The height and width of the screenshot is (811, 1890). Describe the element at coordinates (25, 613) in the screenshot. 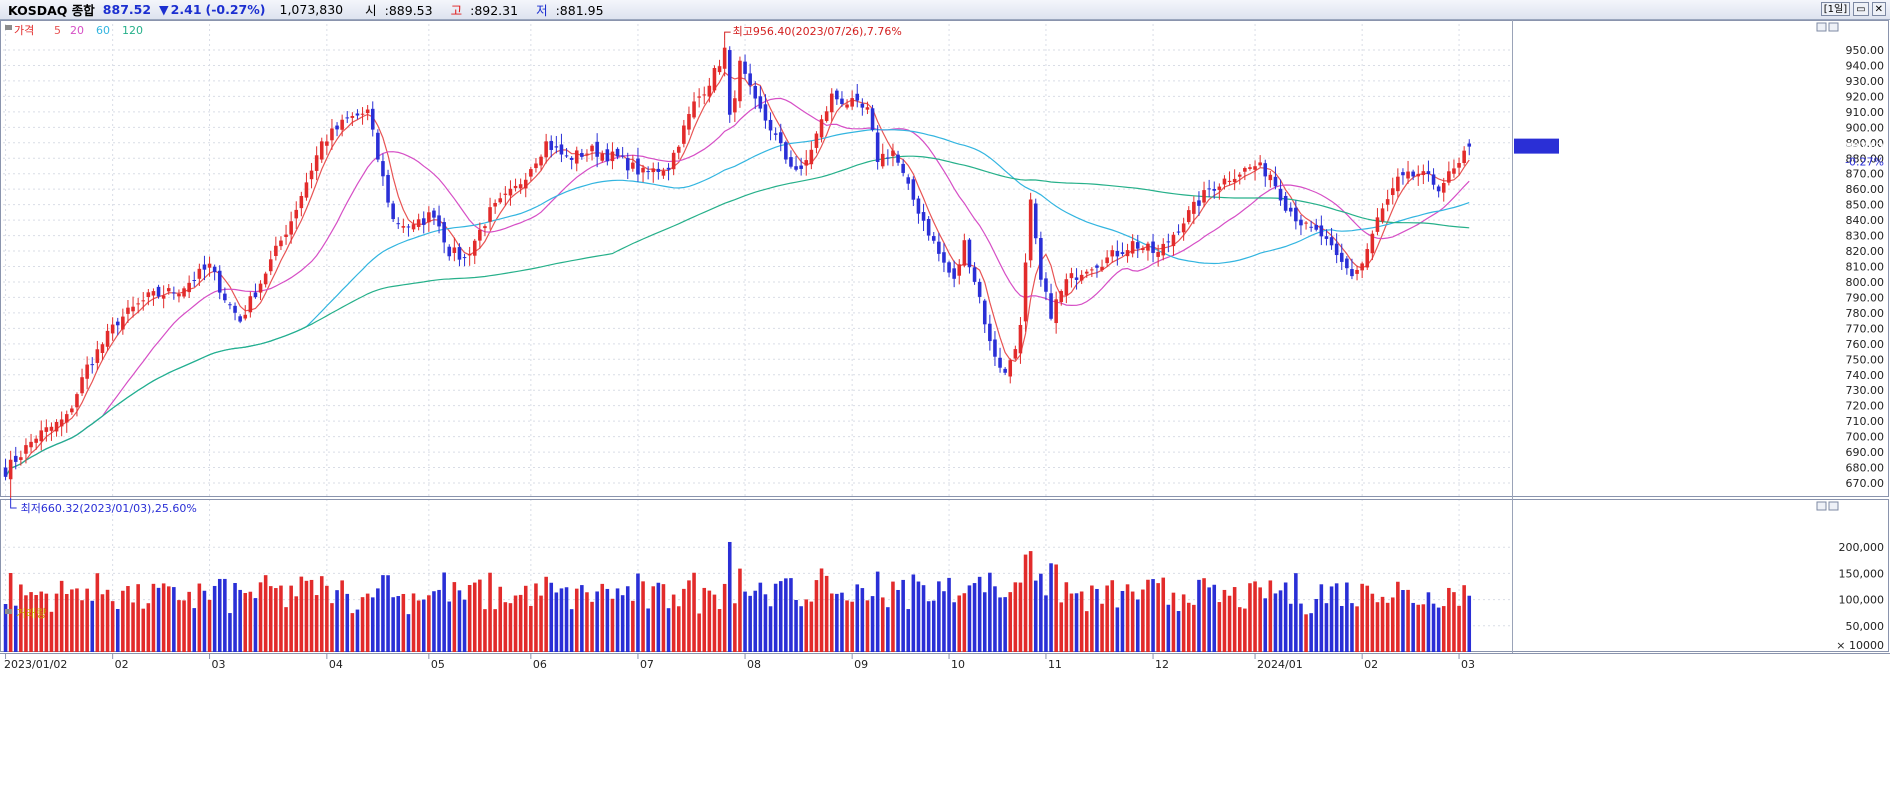

I see `volume-legend: 거래량` at that location.